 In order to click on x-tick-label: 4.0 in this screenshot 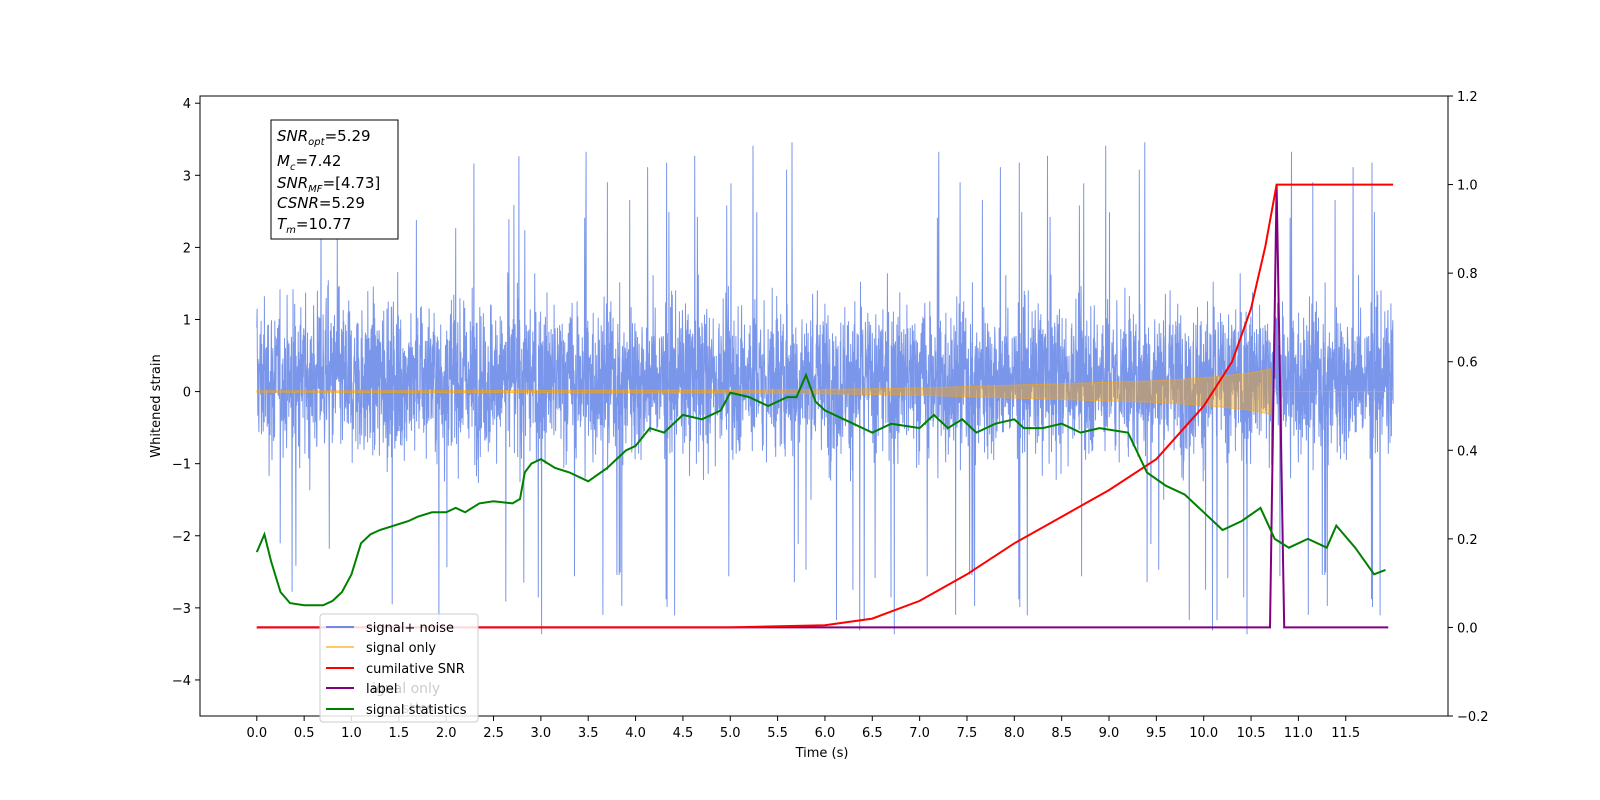, I will do `click(635, 733)`.